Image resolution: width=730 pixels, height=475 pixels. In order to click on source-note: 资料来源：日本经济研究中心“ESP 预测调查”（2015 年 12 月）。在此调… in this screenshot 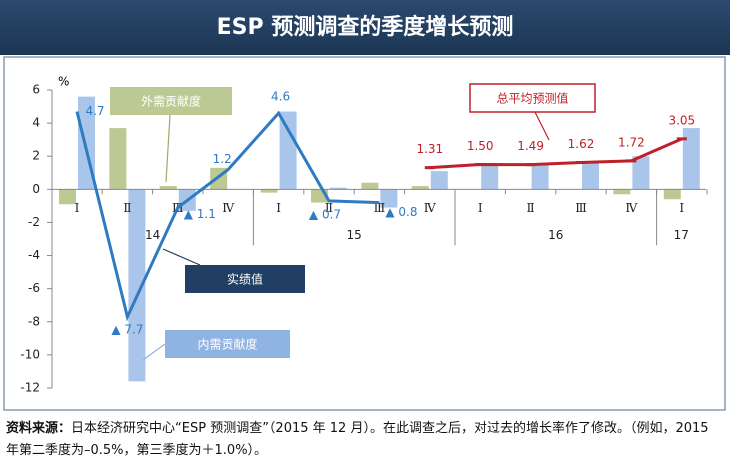, I will do `click(364, 440)`.